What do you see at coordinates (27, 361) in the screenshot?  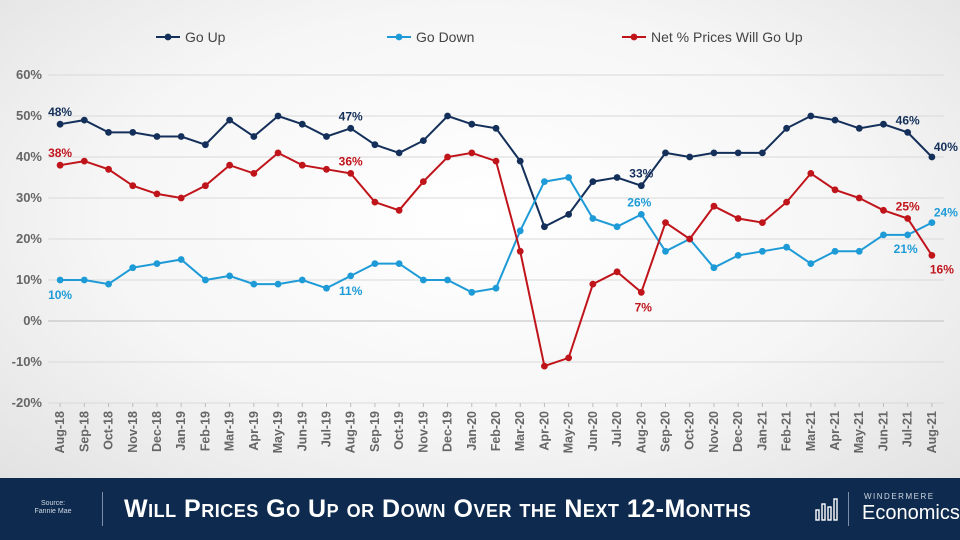 I see `y-tick-label: -10%` at bounding box center [27, 361].